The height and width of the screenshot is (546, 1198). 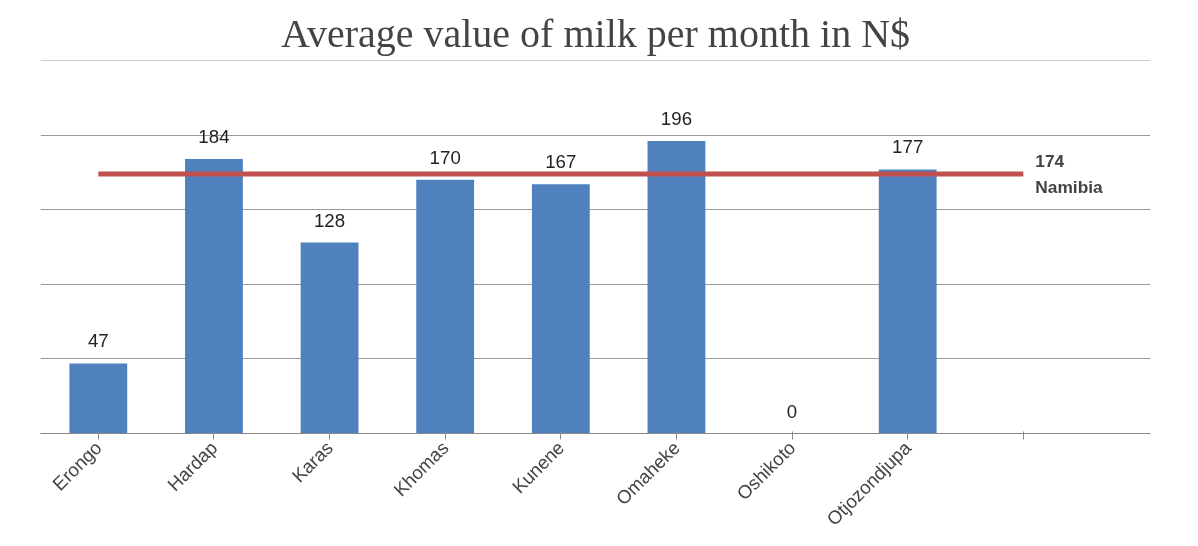 What do you see at coordinates (1069, 173) in the screenshot?
I see `ref-line-label: 174 Namibia` at bounding box center [1069, 173].